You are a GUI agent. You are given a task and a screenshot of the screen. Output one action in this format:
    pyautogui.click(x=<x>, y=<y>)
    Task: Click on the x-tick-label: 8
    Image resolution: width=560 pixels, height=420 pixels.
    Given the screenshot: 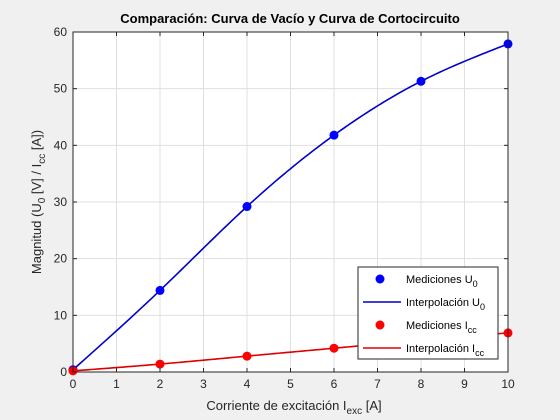 What is the action you would take?
    pyautogui.click(x=421, y=384)
    